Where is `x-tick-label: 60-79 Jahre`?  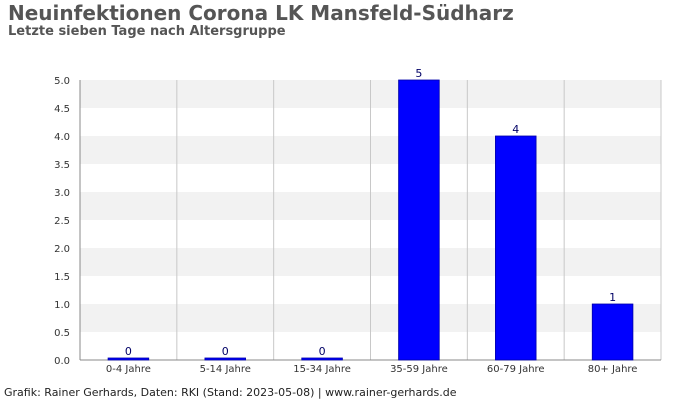
x-tick-label: 60-79 Jahre is located at coordinates (516, 369).